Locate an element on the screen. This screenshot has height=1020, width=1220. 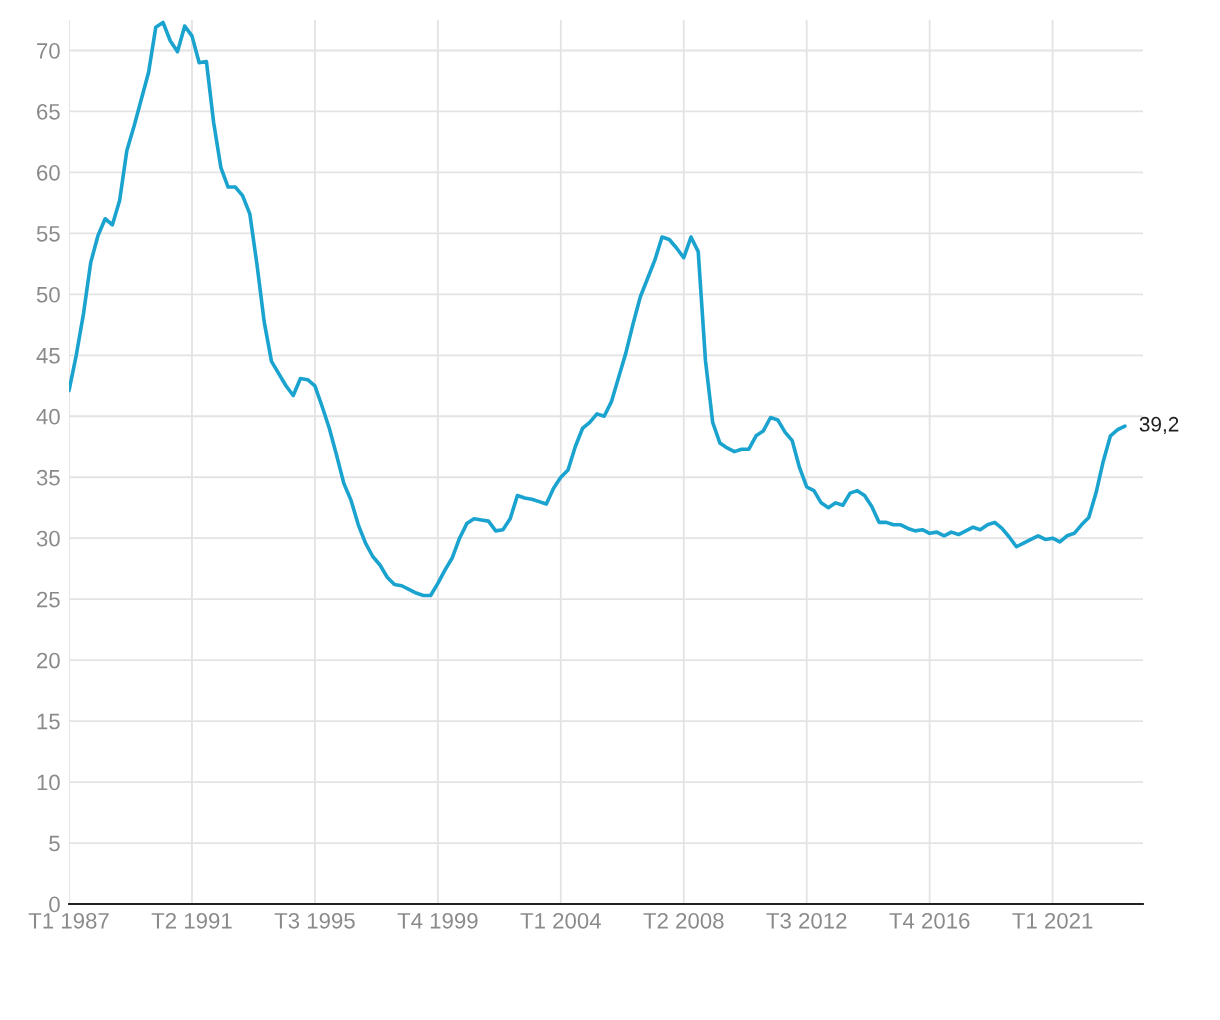
x-tick-label: T1 2004 is located at coordinates (560, 920).